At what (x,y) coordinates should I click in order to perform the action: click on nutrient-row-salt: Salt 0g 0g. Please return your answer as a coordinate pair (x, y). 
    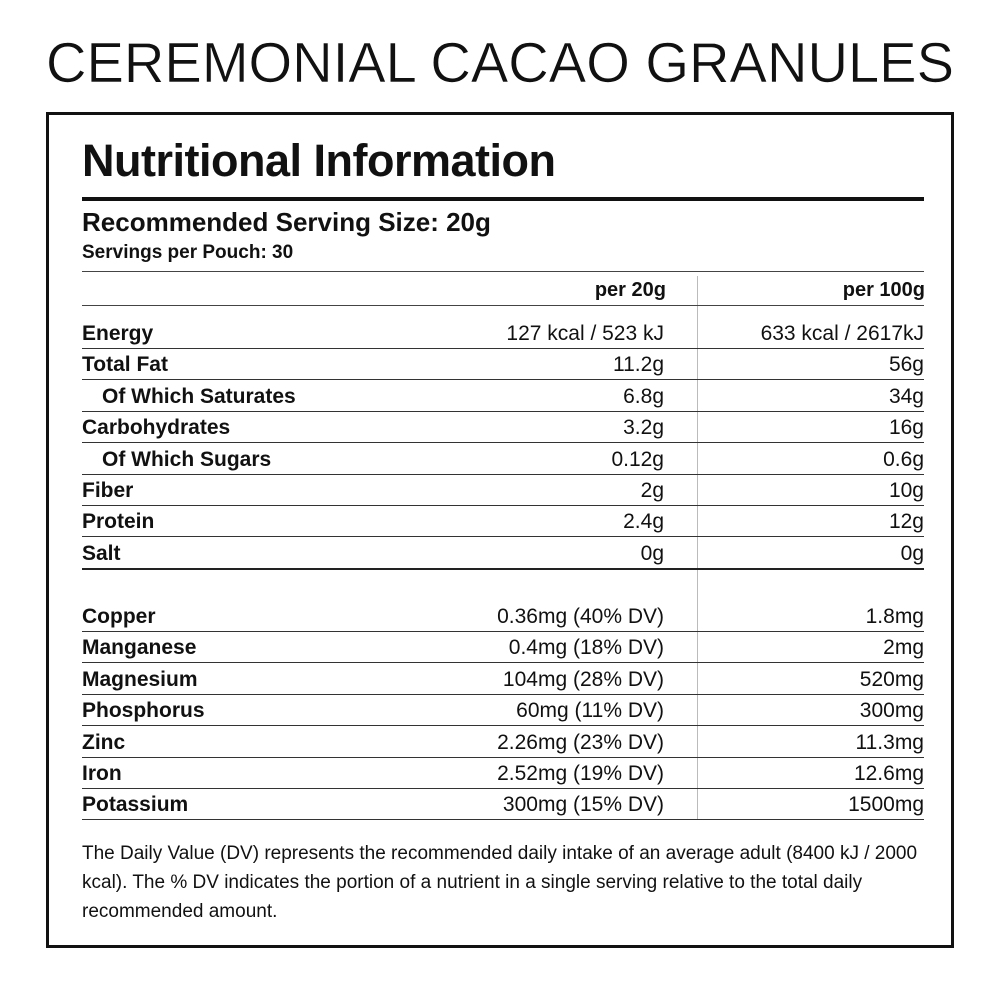
    Looking at the image, I should click on (503, 553).